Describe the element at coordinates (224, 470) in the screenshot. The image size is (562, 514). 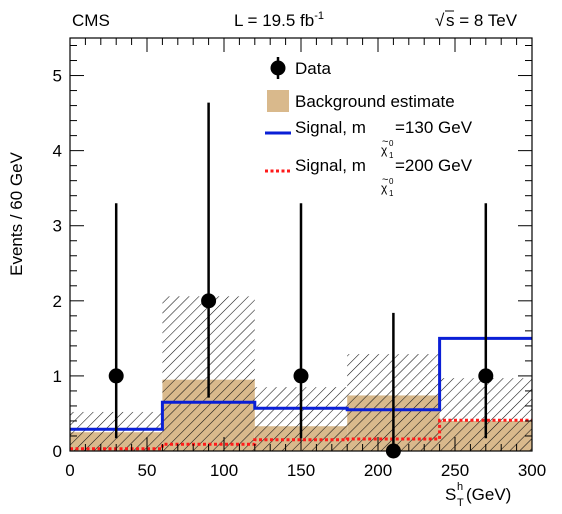
I see `x-tick-label: 100` at that location.